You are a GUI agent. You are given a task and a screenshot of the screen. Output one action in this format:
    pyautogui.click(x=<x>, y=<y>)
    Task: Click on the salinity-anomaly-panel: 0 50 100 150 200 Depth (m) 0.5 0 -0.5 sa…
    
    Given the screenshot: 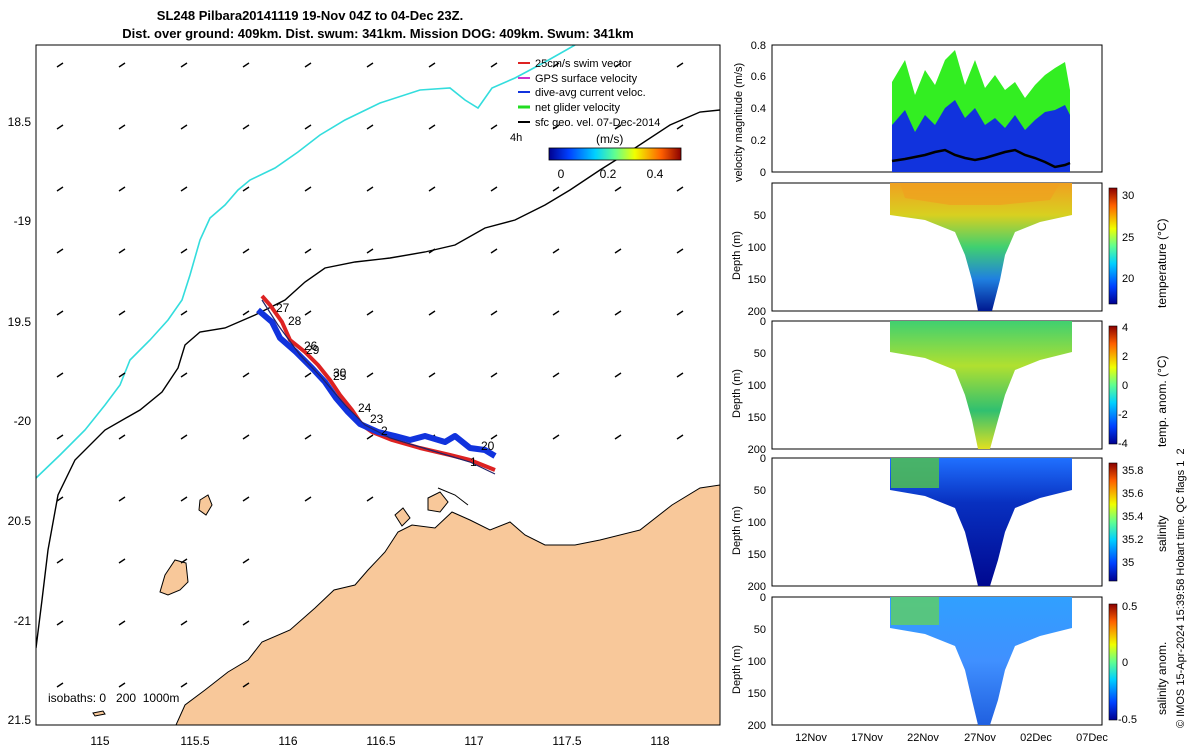 What is the action you would take?
    pyautogui.click(x=950, y=662)
    